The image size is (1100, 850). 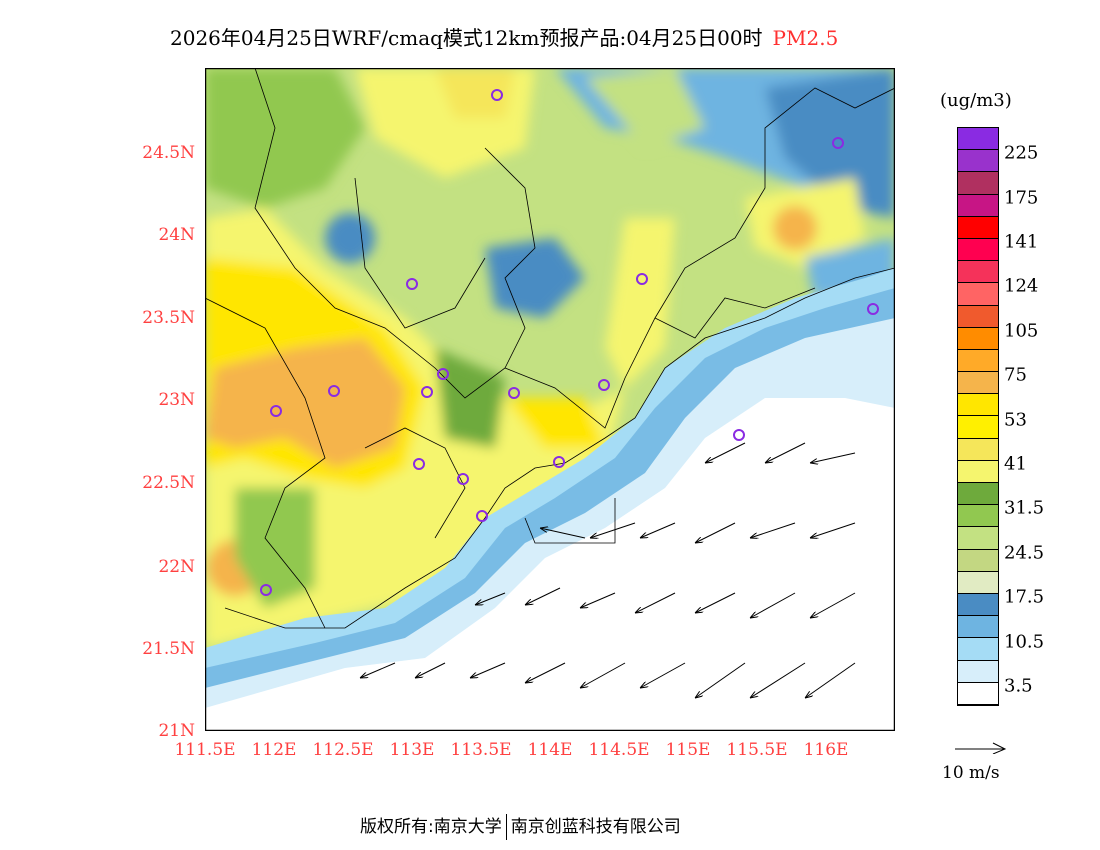 I want to click on lon-label: 115E, so click(x=688, y=750).